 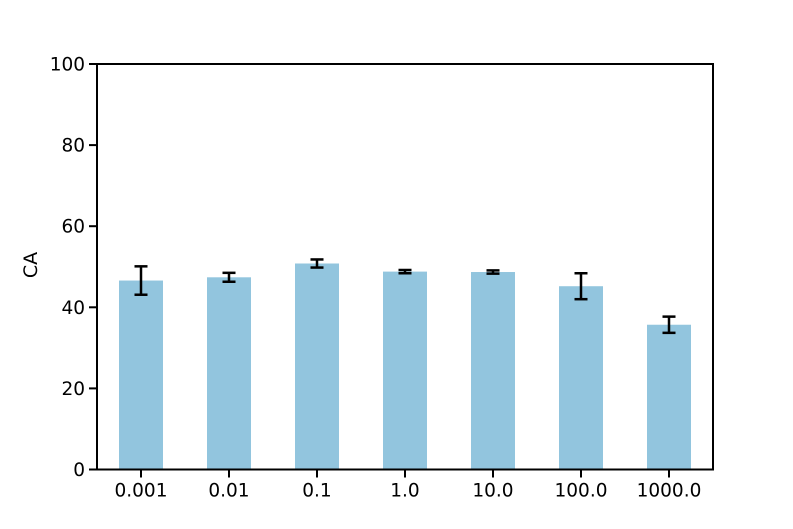 What do you see at coordinates (316, 491) in the screenshot?
I see `x-tick-label-0.1: 0.1` at bounding box center [316, 491].